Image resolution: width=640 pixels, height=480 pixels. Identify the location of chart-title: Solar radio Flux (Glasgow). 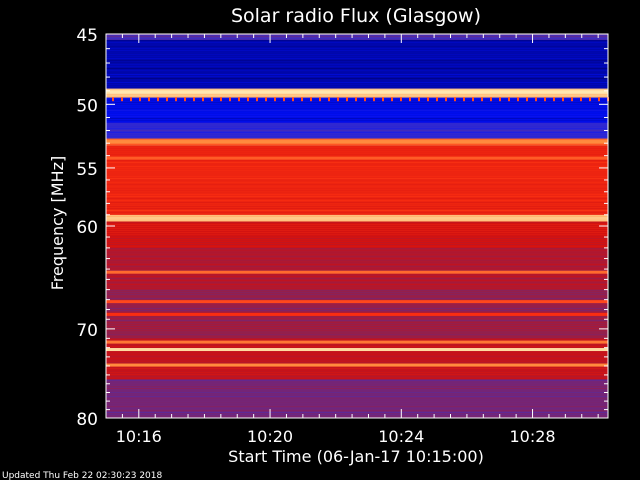
(356, 16).